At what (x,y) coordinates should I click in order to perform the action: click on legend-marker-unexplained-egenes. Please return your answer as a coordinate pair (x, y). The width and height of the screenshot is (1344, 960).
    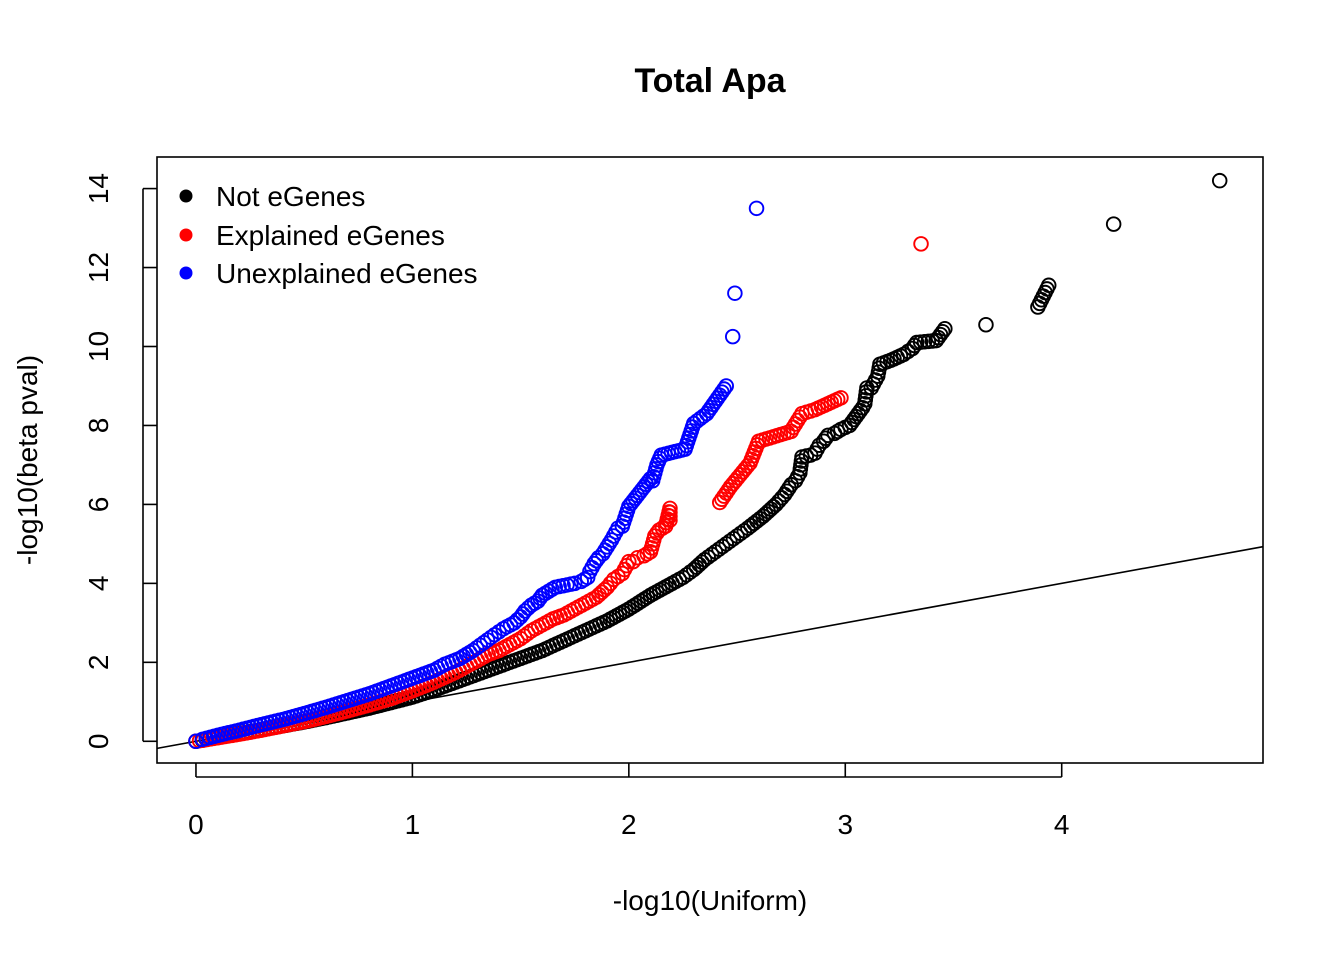
    Looking at the image, I should click on (186, 273).